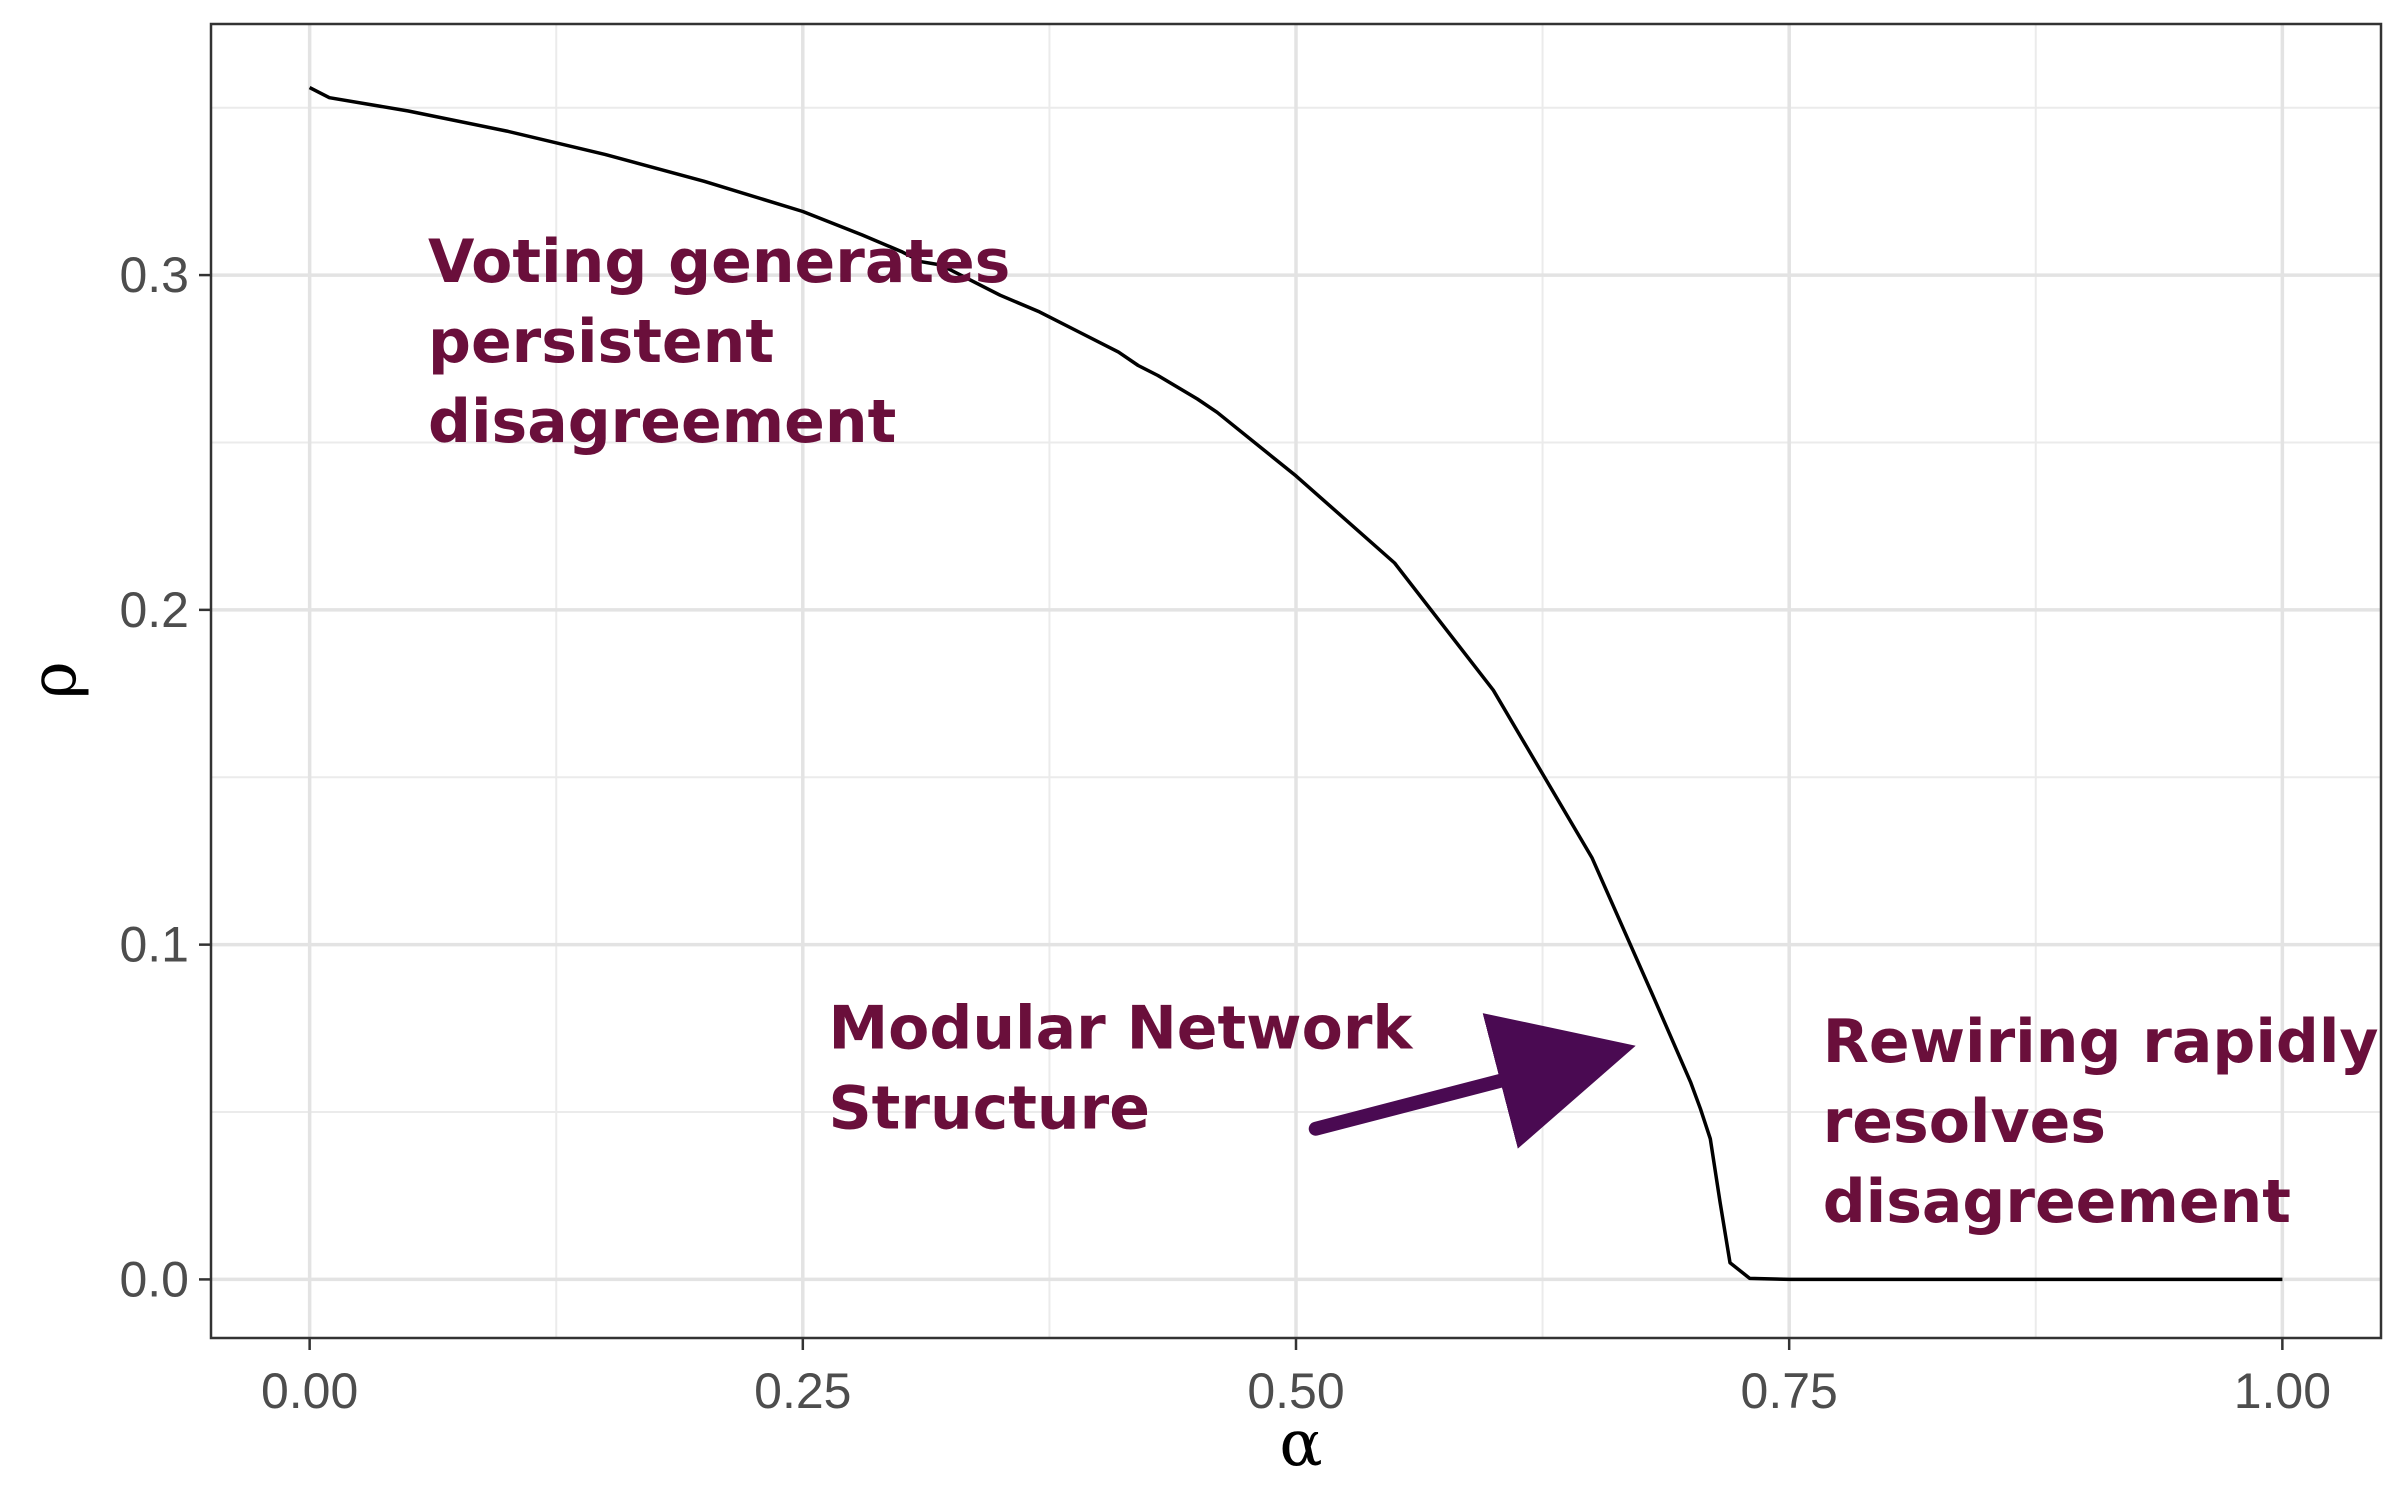 This screenshot has width=2400, height=1500. Describe the element at coordinates (154, 1279) in the screenshot. I see `y-tick-label: 0.0` at that location.